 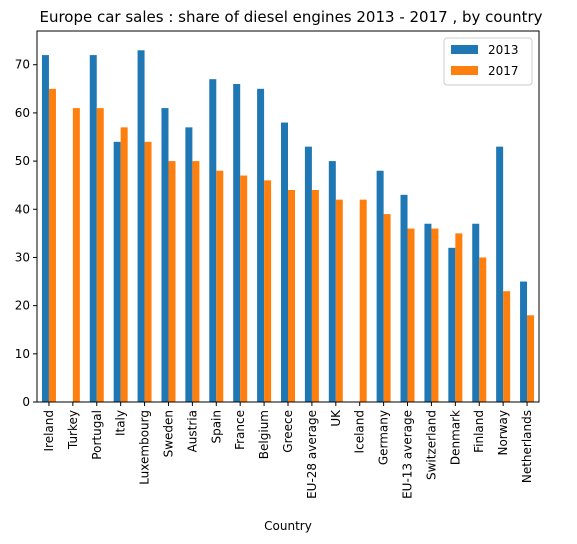 What do you see at coordinates (26, 233) in the screenshot?
I see `y-axis: 0 10 20 30 40 50 60 70` at bounding box center [26, 233].